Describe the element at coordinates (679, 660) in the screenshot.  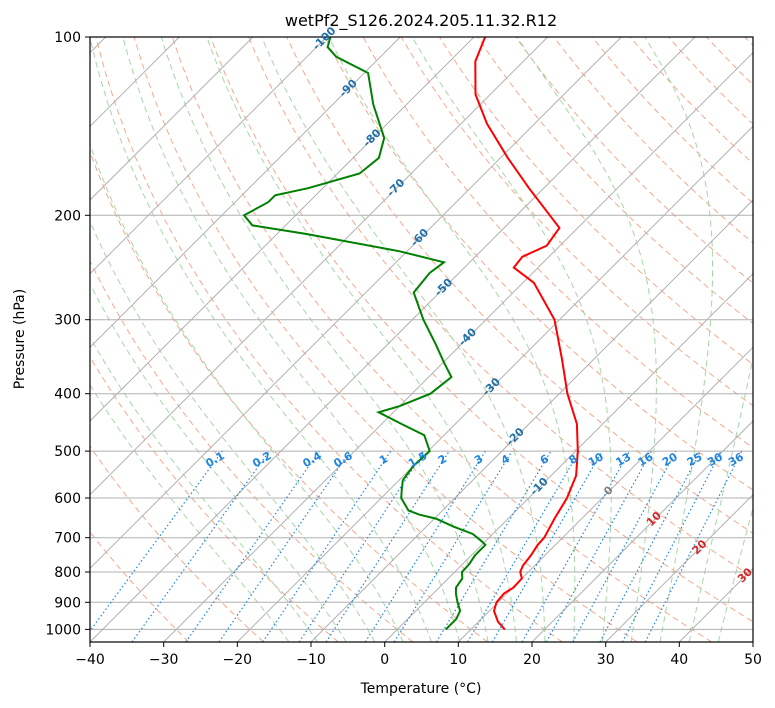
I see `x-tick-label: 40` at that location.